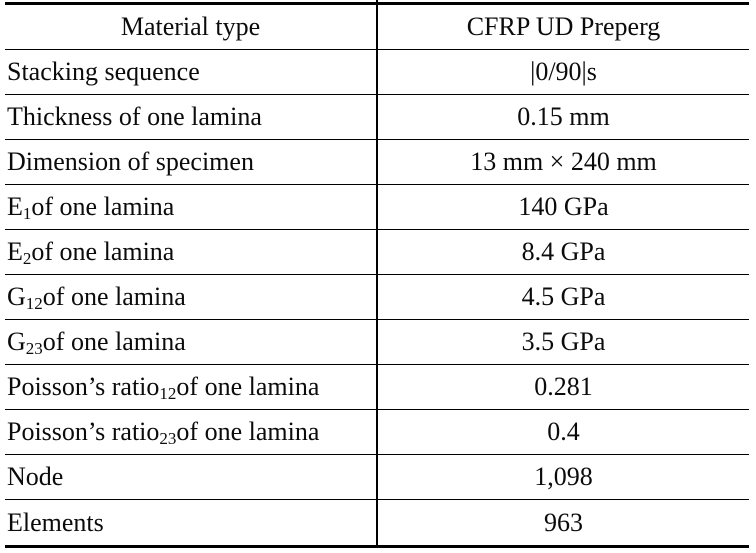  Describe the element at coordinates (562, 72) in the screenshot. I see `row-value: |0/90|s` at that location.